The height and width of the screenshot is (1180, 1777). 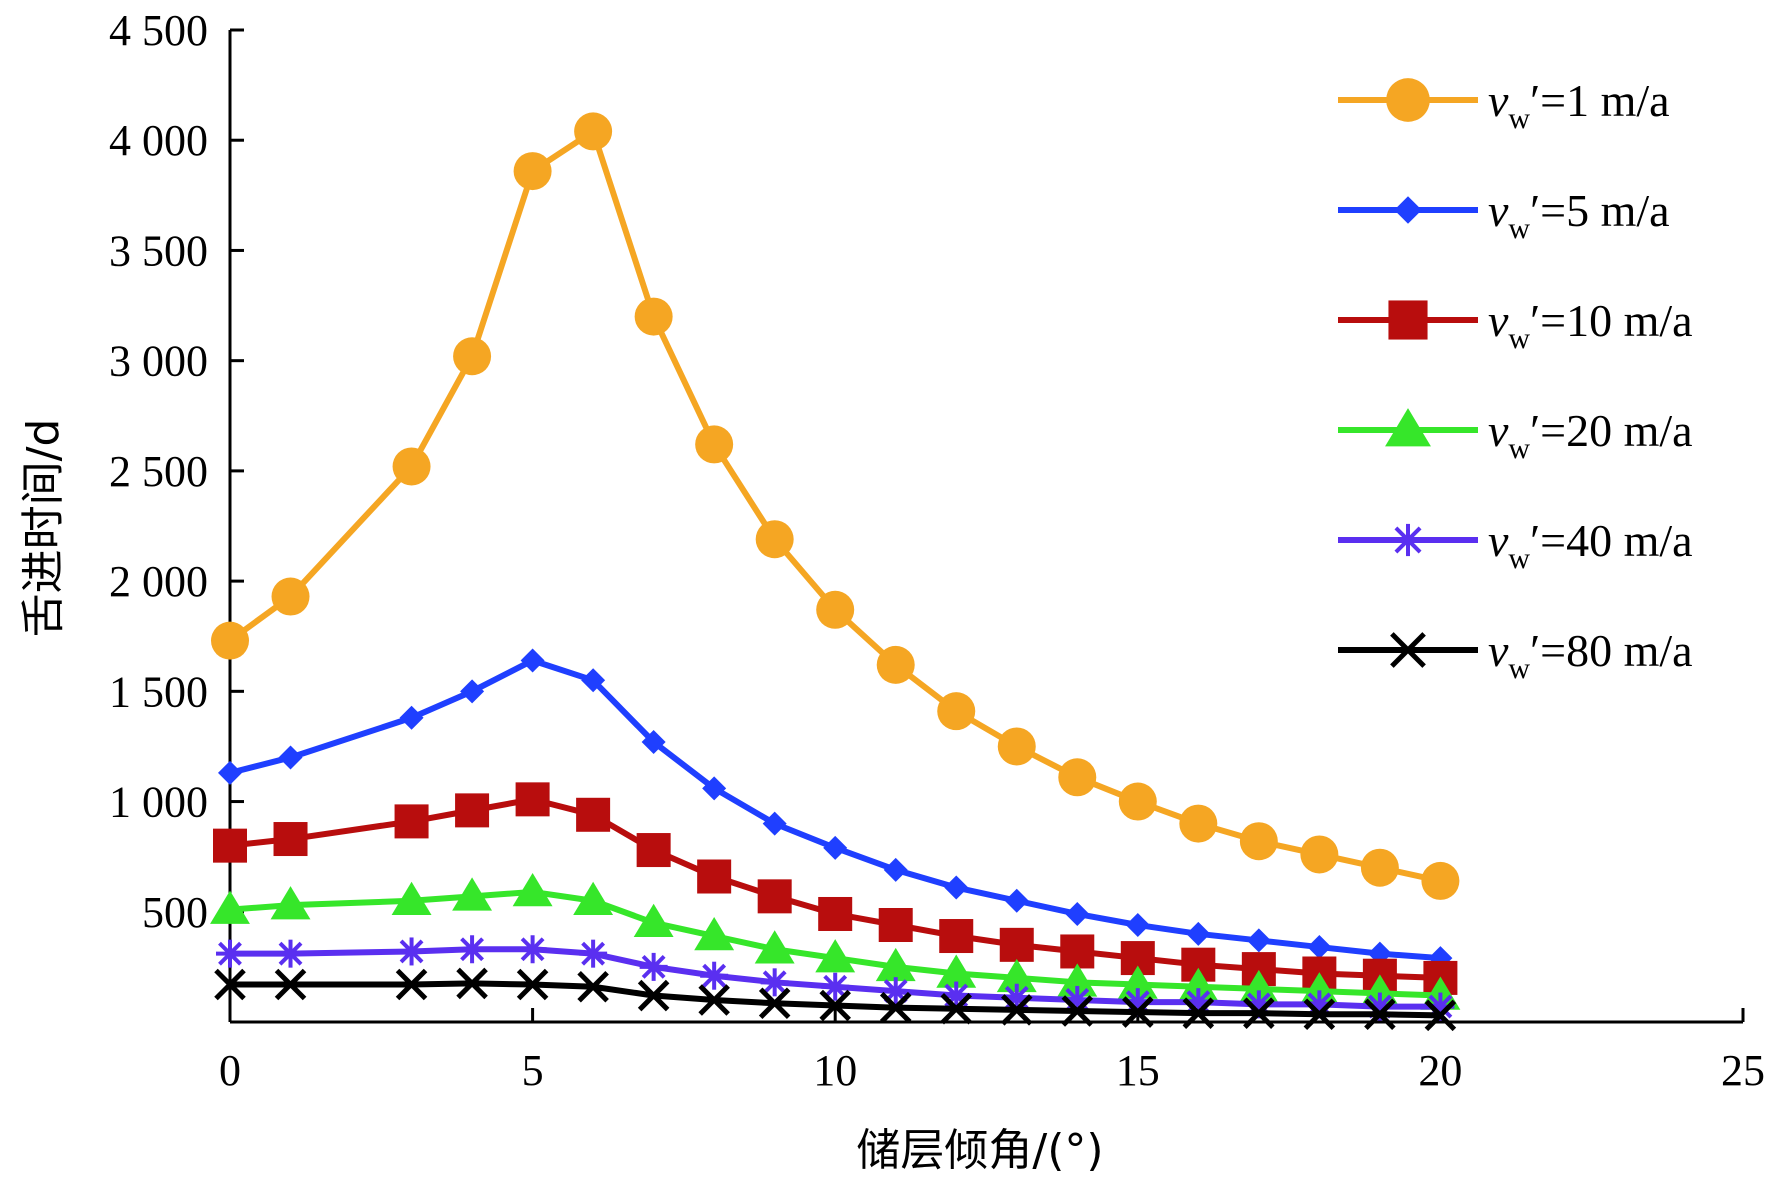 I want to click on x-axis-title: 储层倾角/(°), so click(x=979, y=1150).